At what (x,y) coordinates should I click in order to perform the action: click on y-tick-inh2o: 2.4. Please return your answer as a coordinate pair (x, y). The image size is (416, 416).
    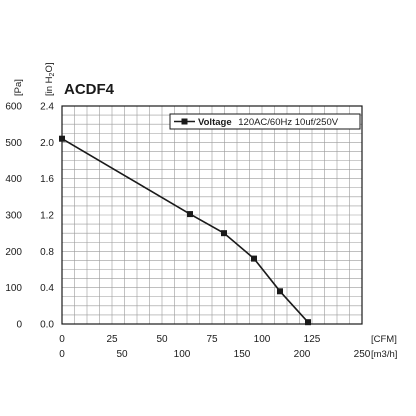
    Looking at the image, I should click on (47, 107).